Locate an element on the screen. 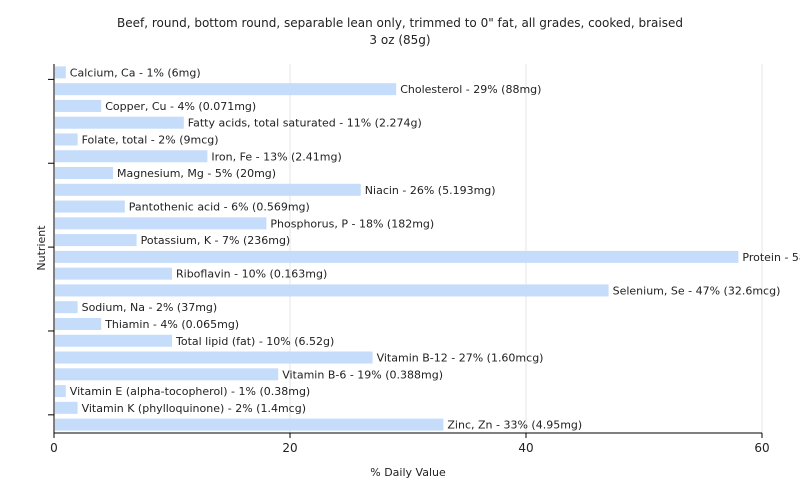 Image resolution: width=800 pixels, height=500 pixels. bar-label-6: Magnesium, Mg - 5% (20mg) is located at coordinates (196, 173).